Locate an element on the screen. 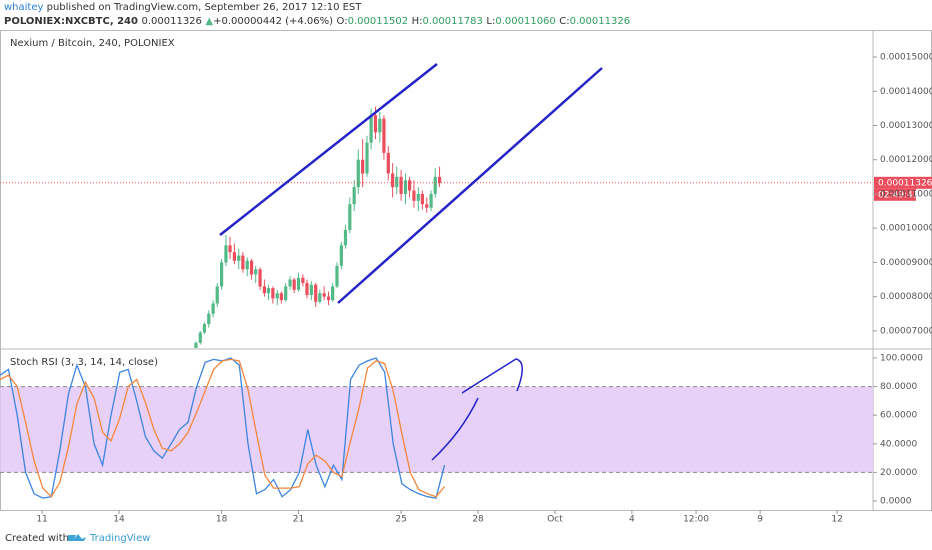 The height and width of the screenshot is (550, 932). price: 0.00011326 is located at coordinates (171, 21).